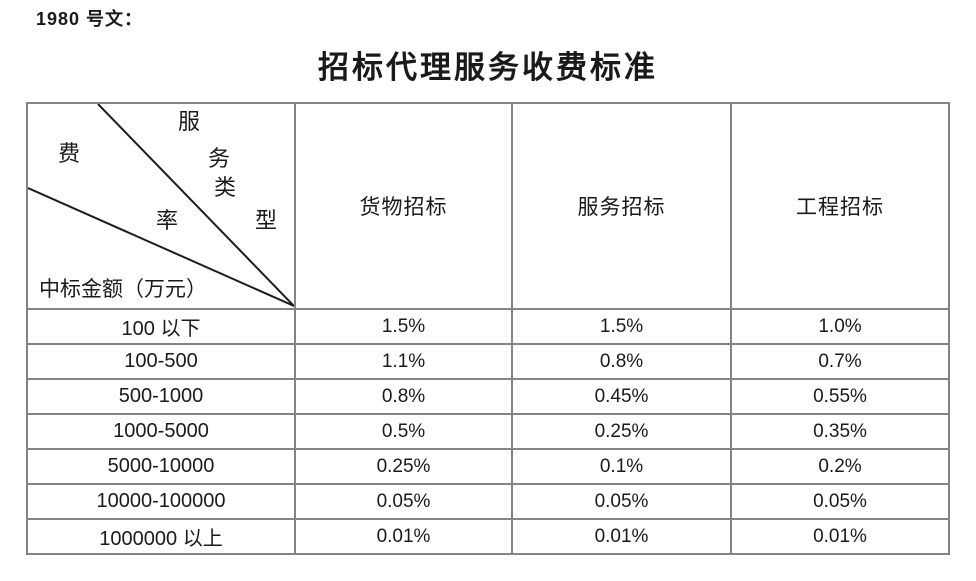  I want to click on column-header-service: 服务招标, so click(621, 206).